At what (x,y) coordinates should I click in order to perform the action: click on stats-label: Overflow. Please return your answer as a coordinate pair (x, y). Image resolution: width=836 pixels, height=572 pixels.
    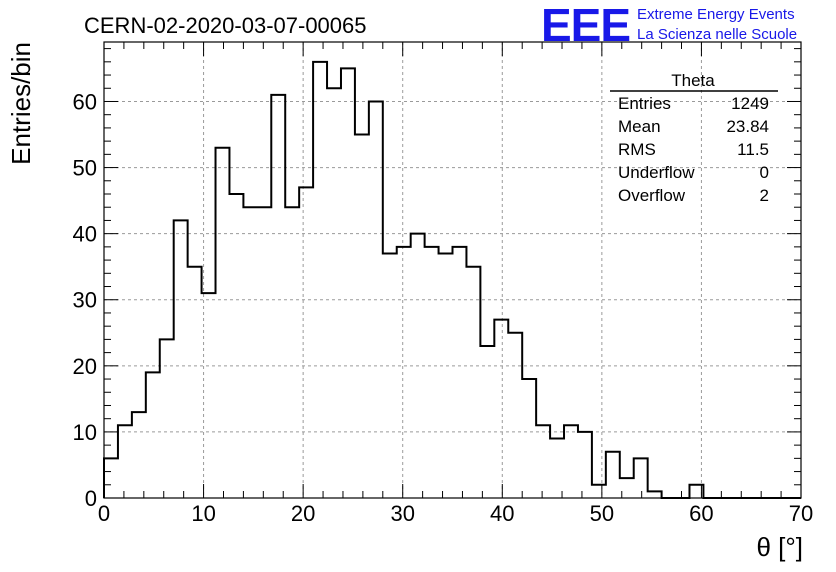
    Looking at the image, I should click on (652, 195).